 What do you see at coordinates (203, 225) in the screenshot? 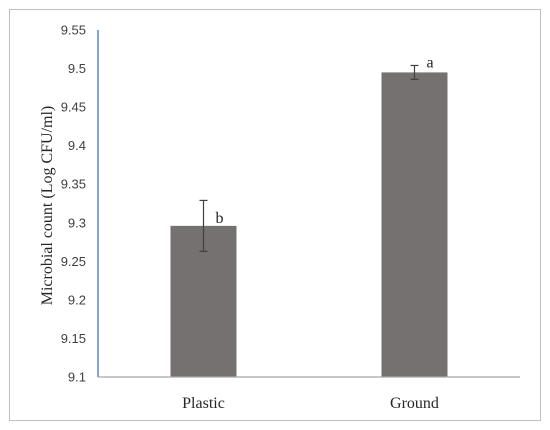
I see `error-bar-plastic` at bounding box center [203, 225].